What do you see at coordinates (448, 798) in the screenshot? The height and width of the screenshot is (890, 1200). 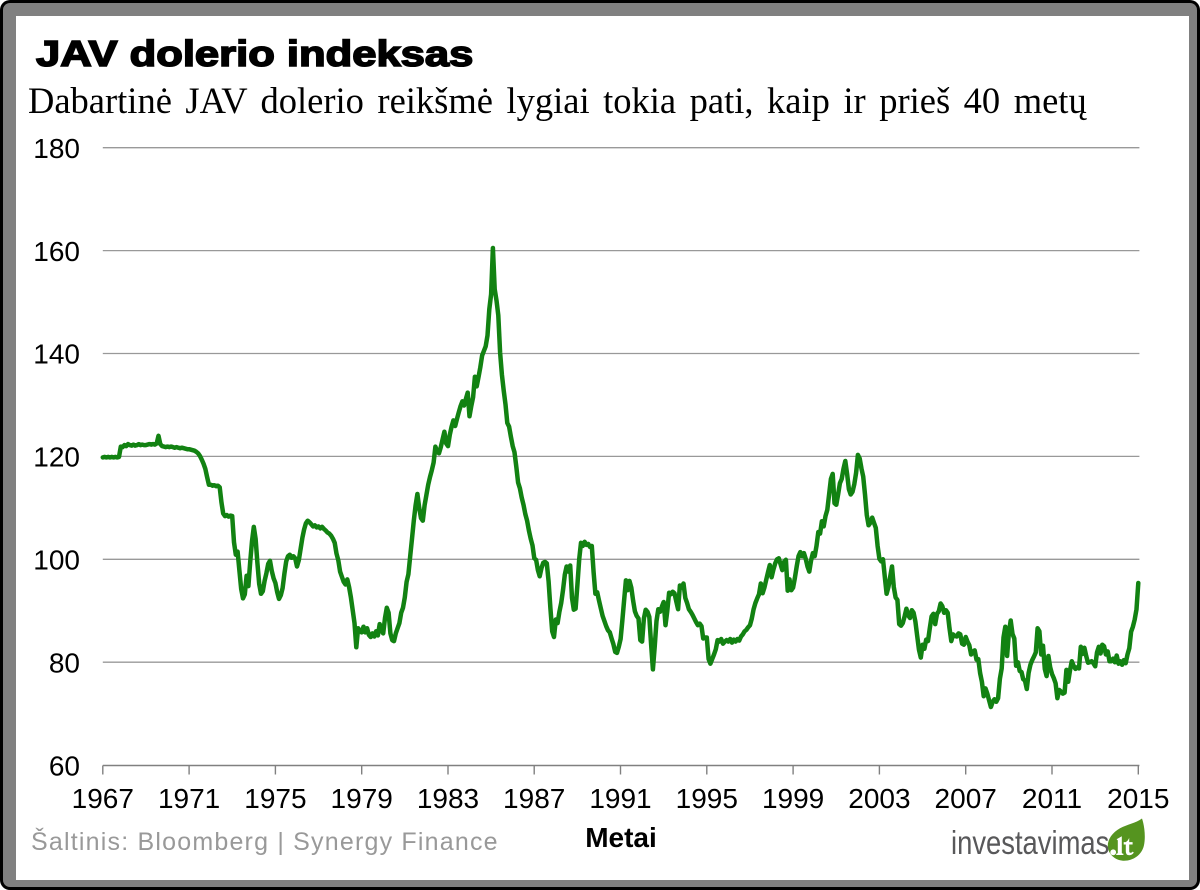 I see `svg-text: 1983` at bounding box center [448, 798].